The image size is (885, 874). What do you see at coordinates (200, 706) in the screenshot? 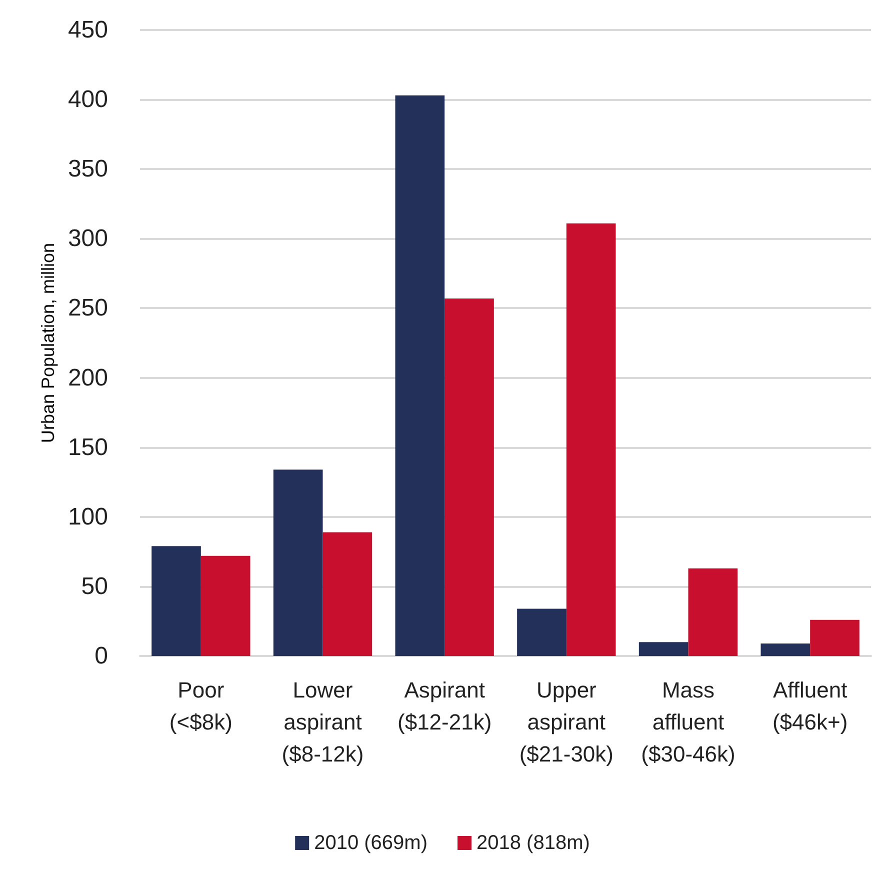
I see `x-tick-label: Poor (<$8k)` at bounding box center [200, 706].